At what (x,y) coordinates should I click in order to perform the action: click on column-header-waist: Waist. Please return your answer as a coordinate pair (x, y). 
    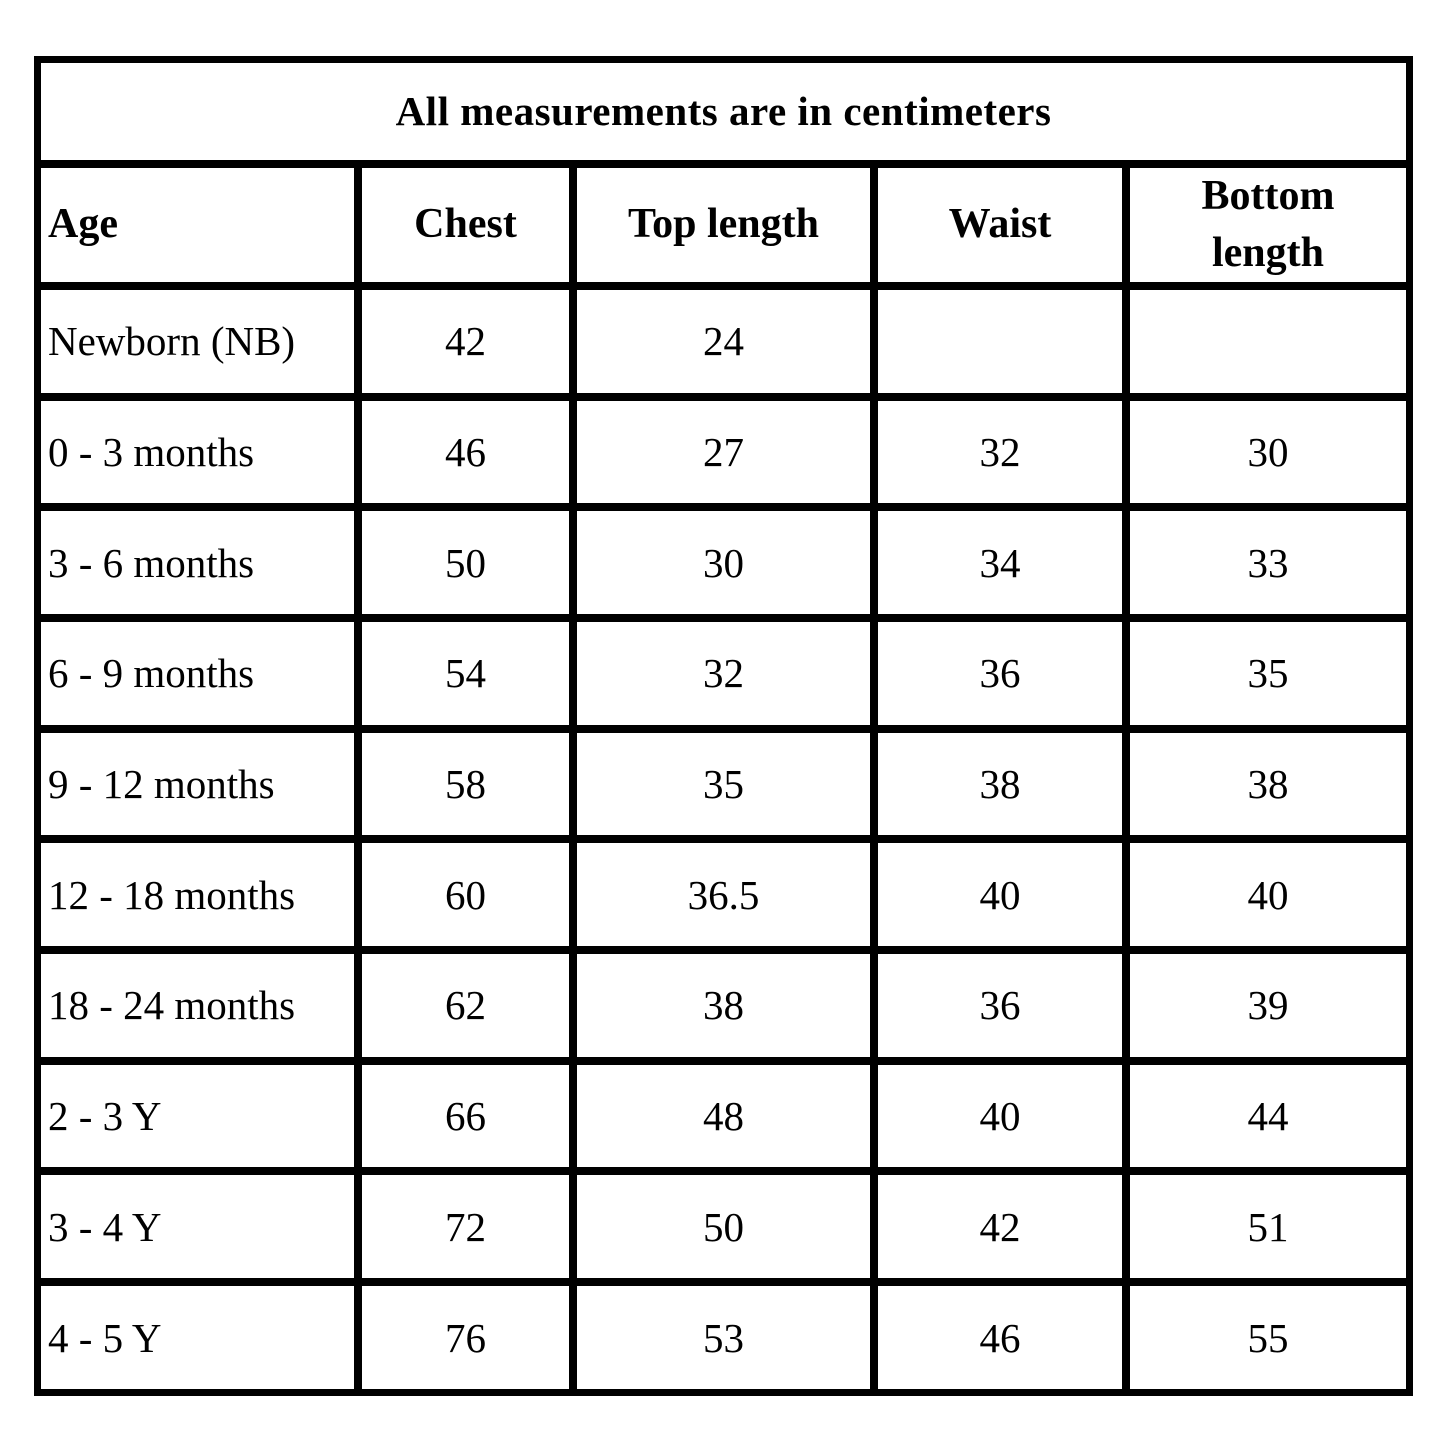
    Looking at the image, I should click on (1000, 224).